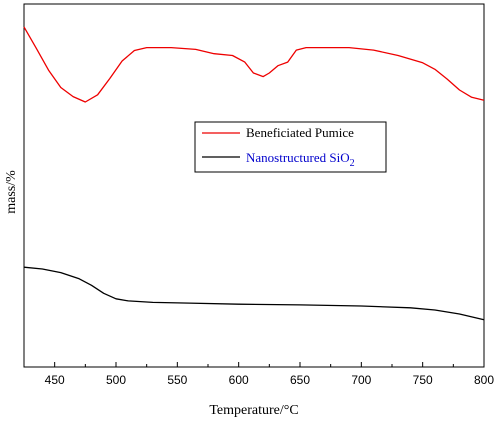 This screenshot has height=422, width=498. I want to click on series-line-sio2, so click(254, 293).